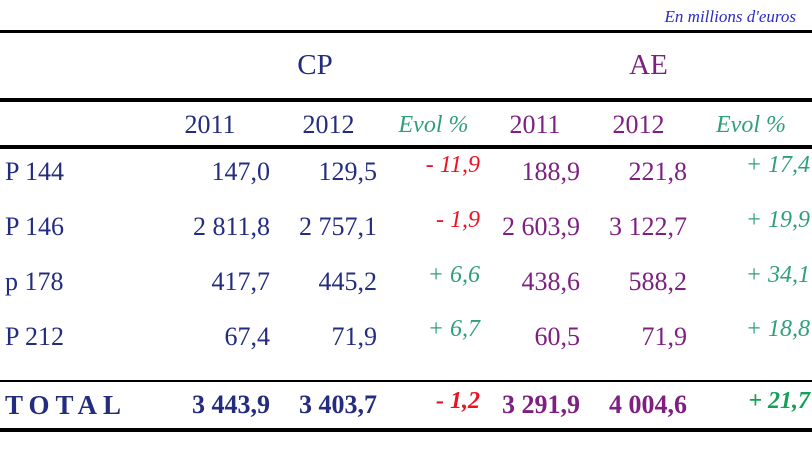  I want to click on evol-cell-ae: + 17,4, so click(777, 164).